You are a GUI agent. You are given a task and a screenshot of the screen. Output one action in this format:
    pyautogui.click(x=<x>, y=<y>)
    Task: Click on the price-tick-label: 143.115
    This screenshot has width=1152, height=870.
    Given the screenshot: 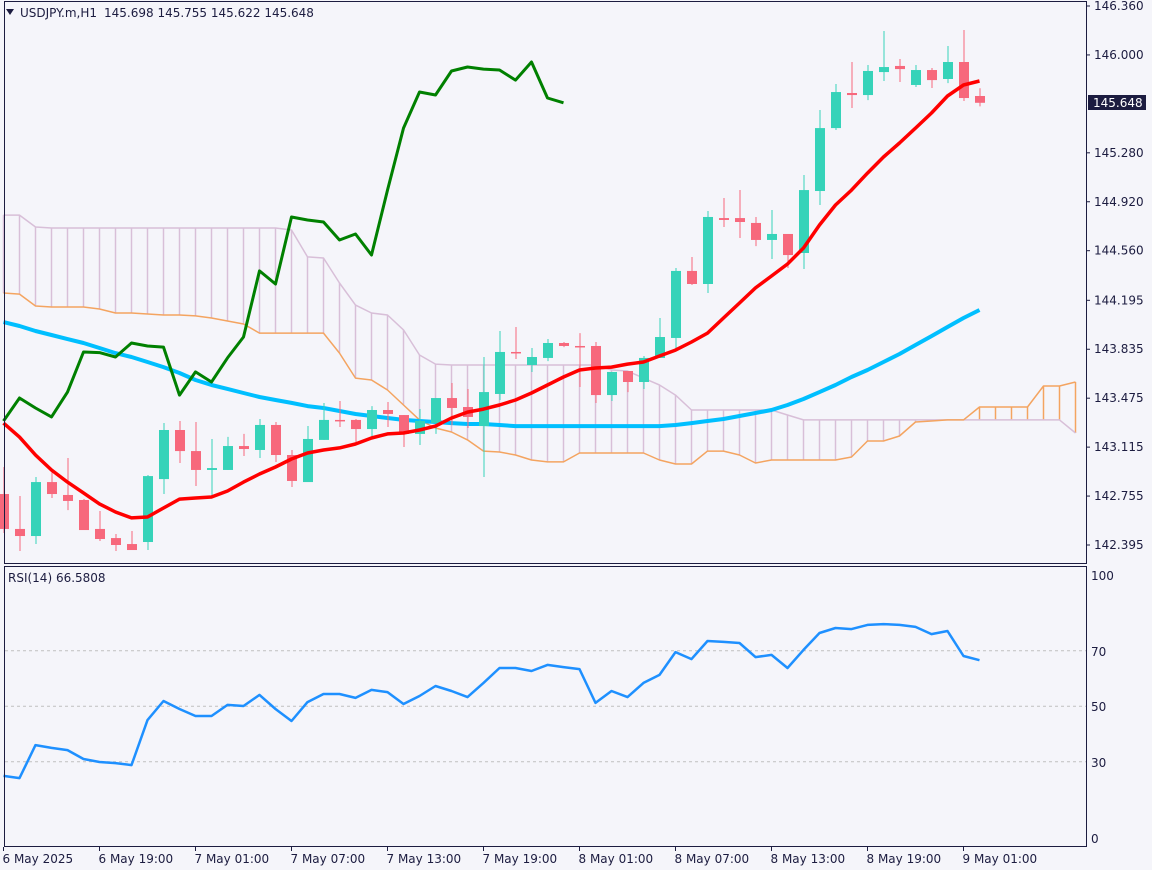 What is the action you would take?
    pyautogui.click(x=1119, y=447)
    